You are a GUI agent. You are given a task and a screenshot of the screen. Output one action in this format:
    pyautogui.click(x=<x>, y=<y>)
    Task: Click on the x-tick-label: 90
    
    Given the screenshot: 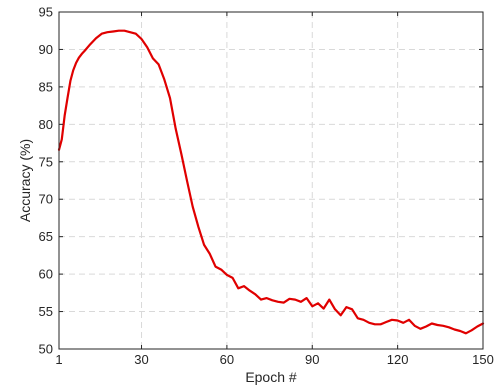 What is the action you would take?
    pyautogui.click(x=312, y=359)
    